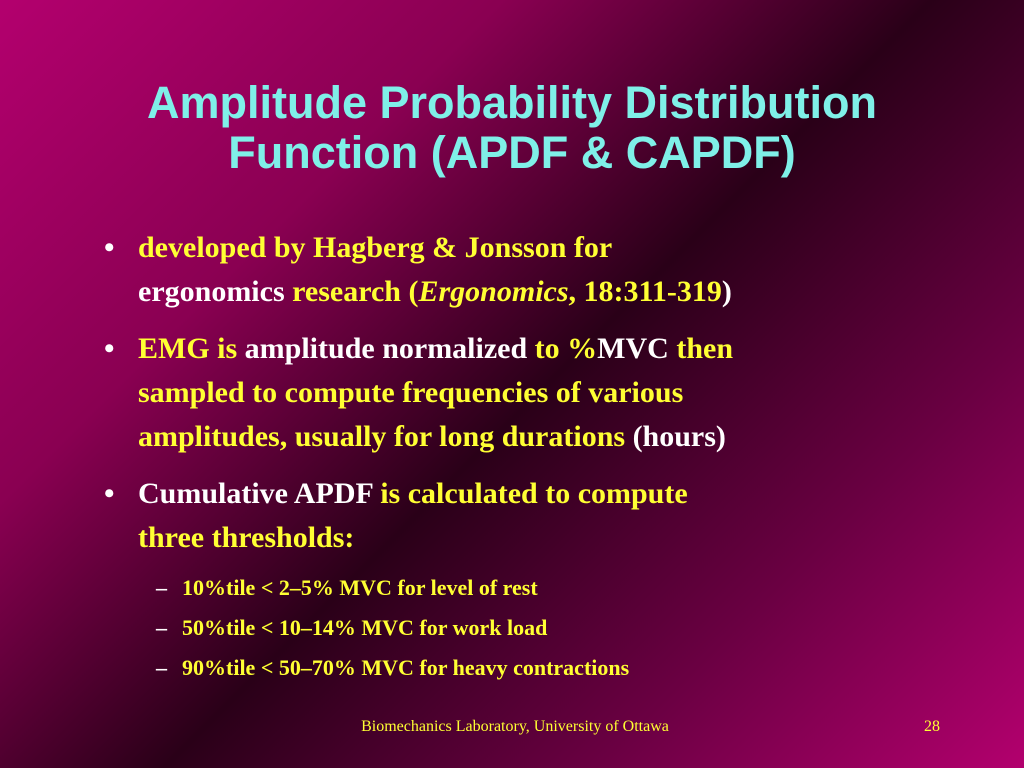 The height and width of the screenshot is (768, 1024). What do you see at coordinates (679, 436) in the screenshot?
I see `bullet-text: (hours)` at bounding box center [679, 436].